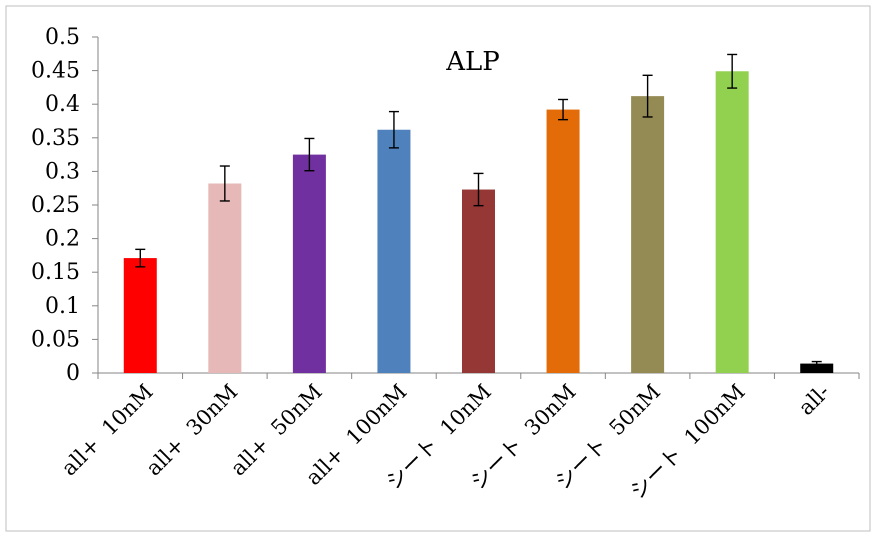 This screenshot has width=876, height=542. I want to click on y-tick-label: 0.4, so click(62, 104).